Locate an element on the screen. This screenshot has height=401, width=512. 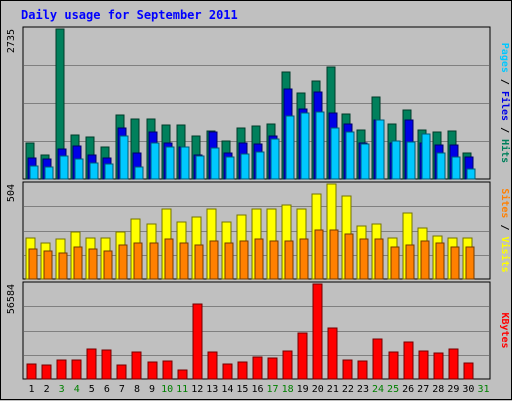
x-tick-label-day-11: 11 is located at coordinates (182, 389).